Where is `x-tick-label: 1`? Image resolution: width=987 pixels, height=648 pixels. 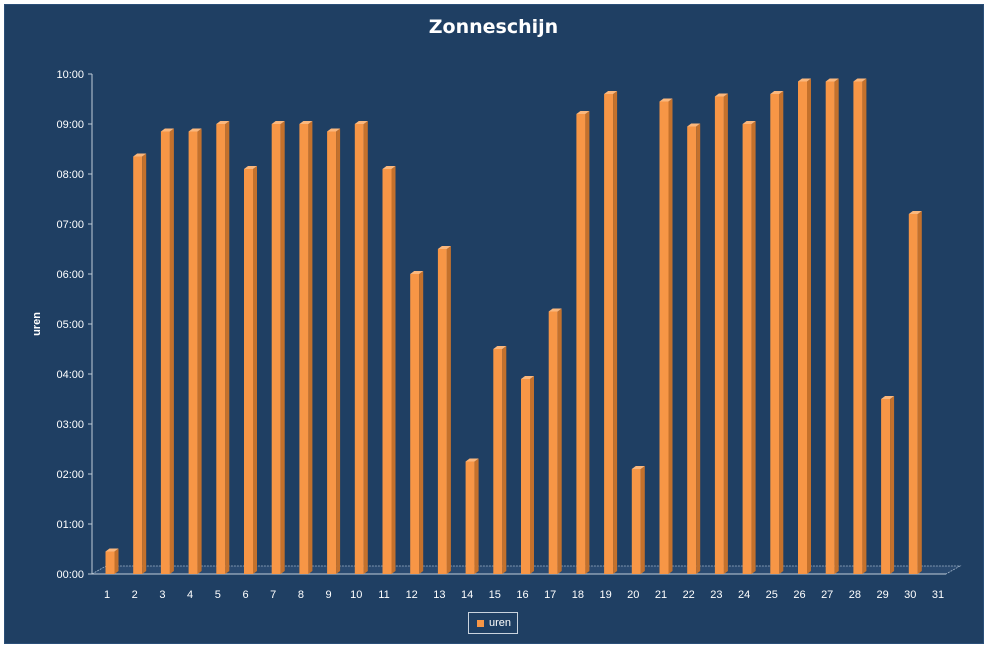
x-tick-label: 1 is located at coordinates (107, 595).